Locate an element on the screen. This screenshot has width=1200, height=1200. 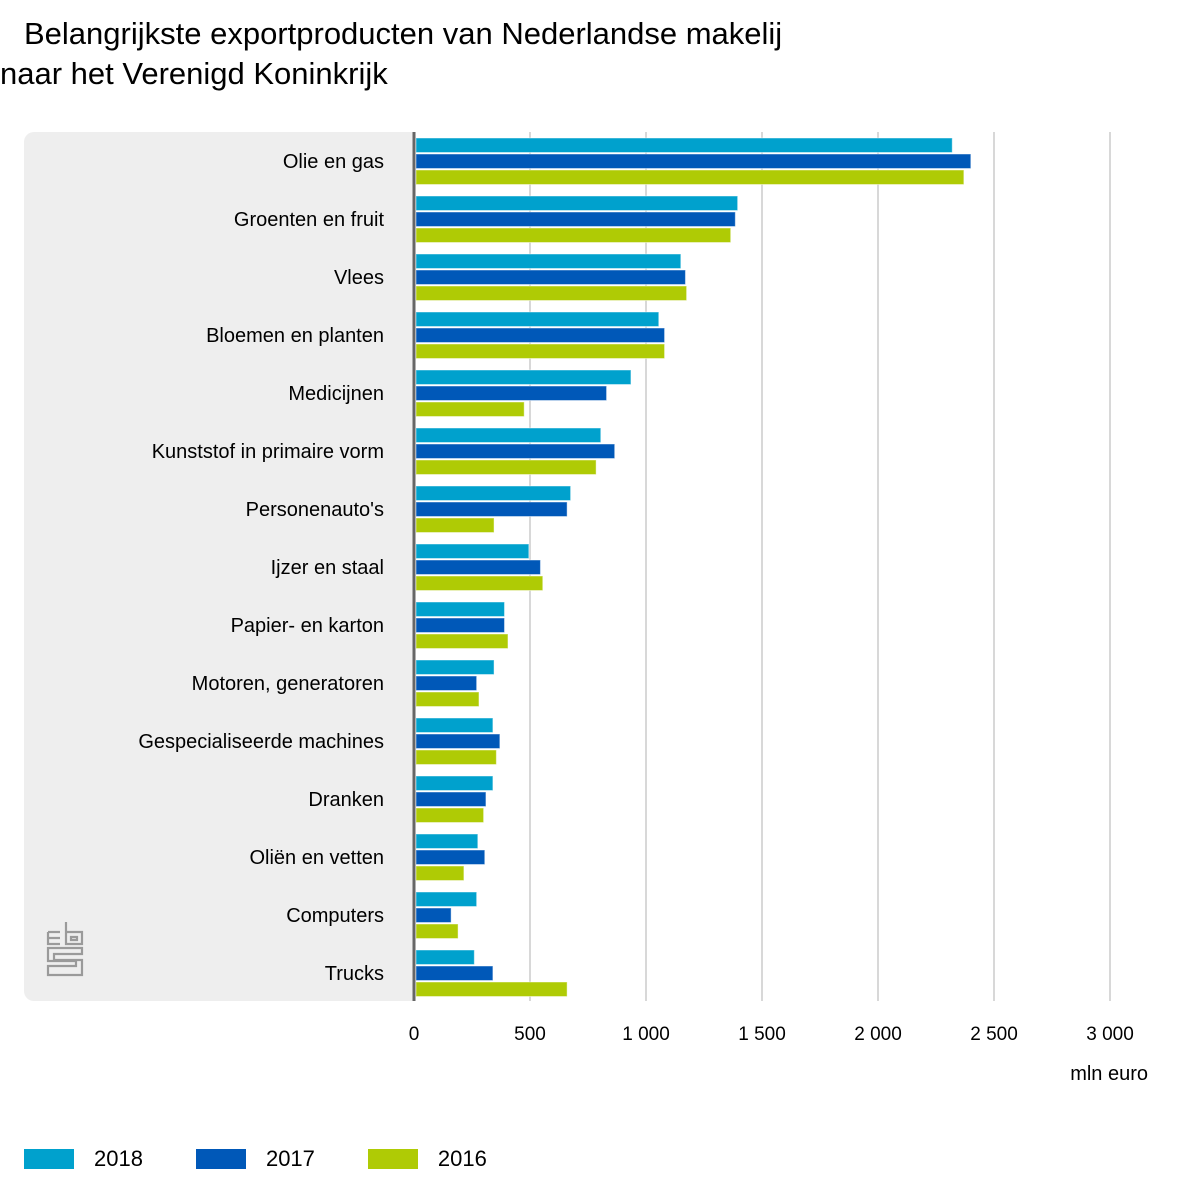
category-label: Medicijnen is located at coordinates (336, 394).